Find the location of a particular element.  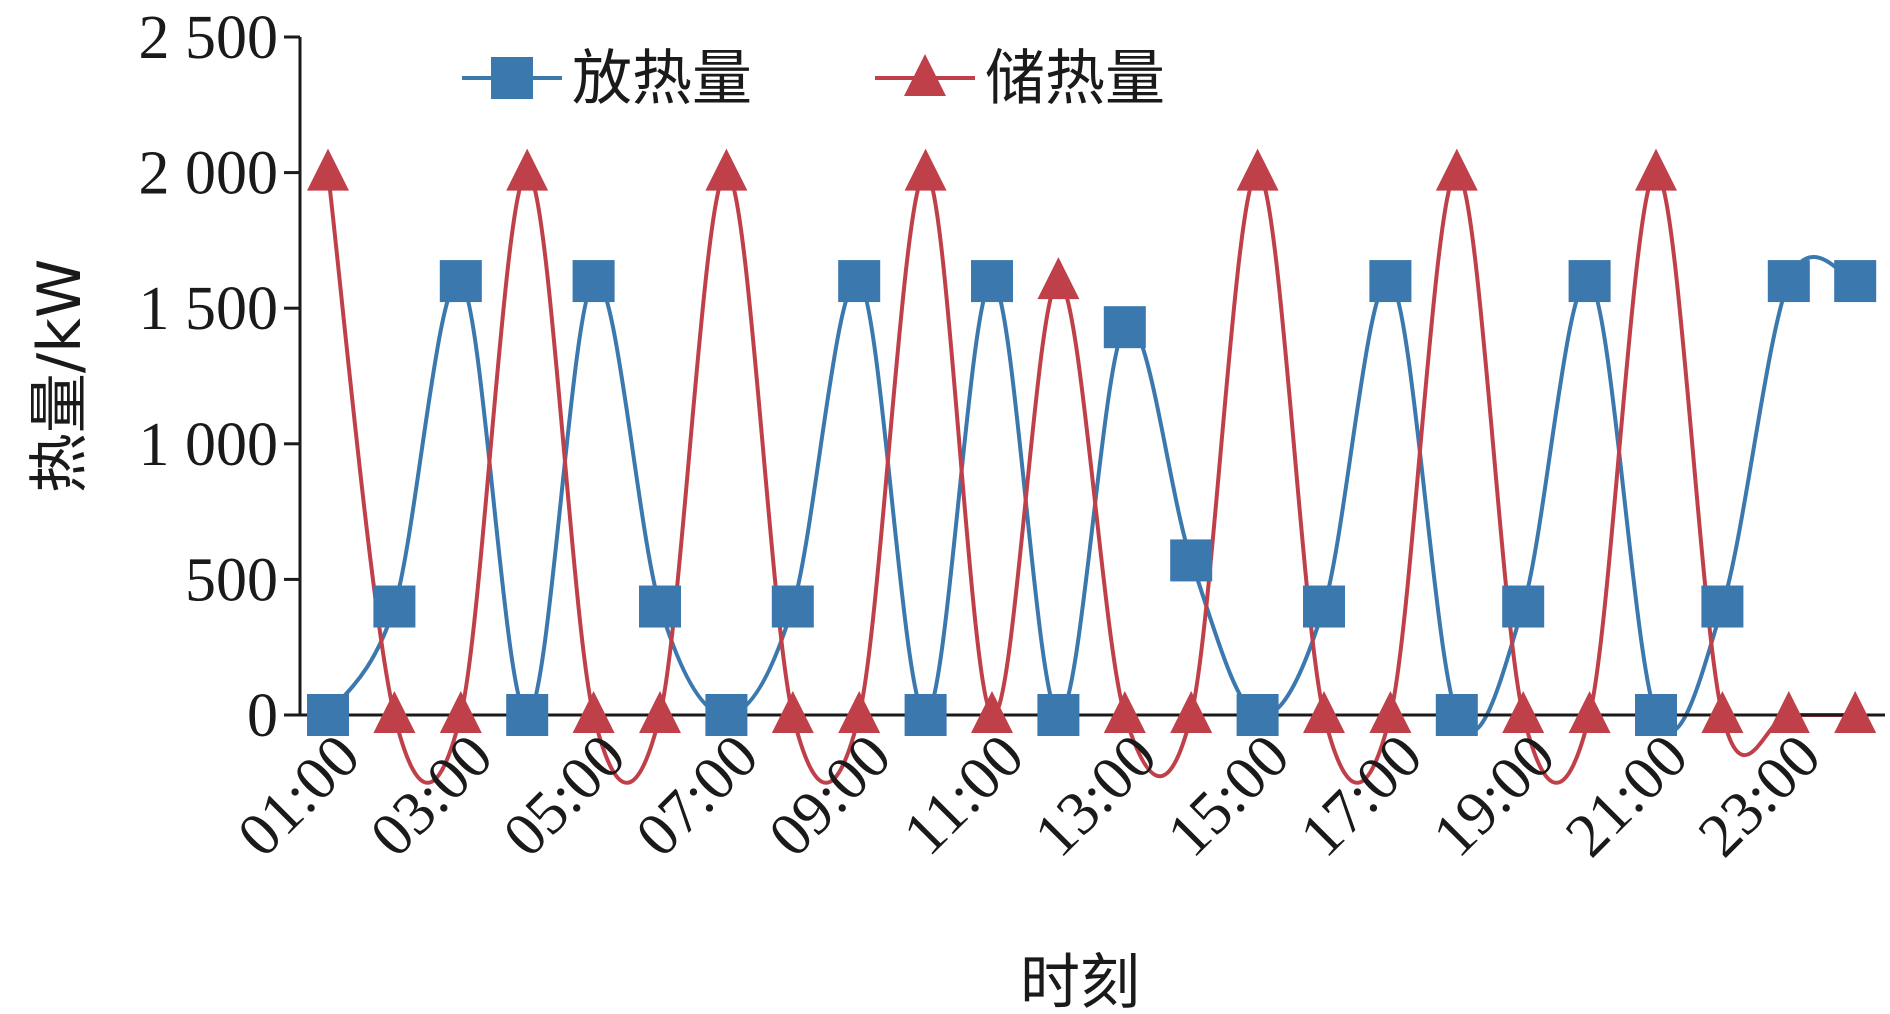

y-tick-label: 1 000 is located at coordinates (209, 445).